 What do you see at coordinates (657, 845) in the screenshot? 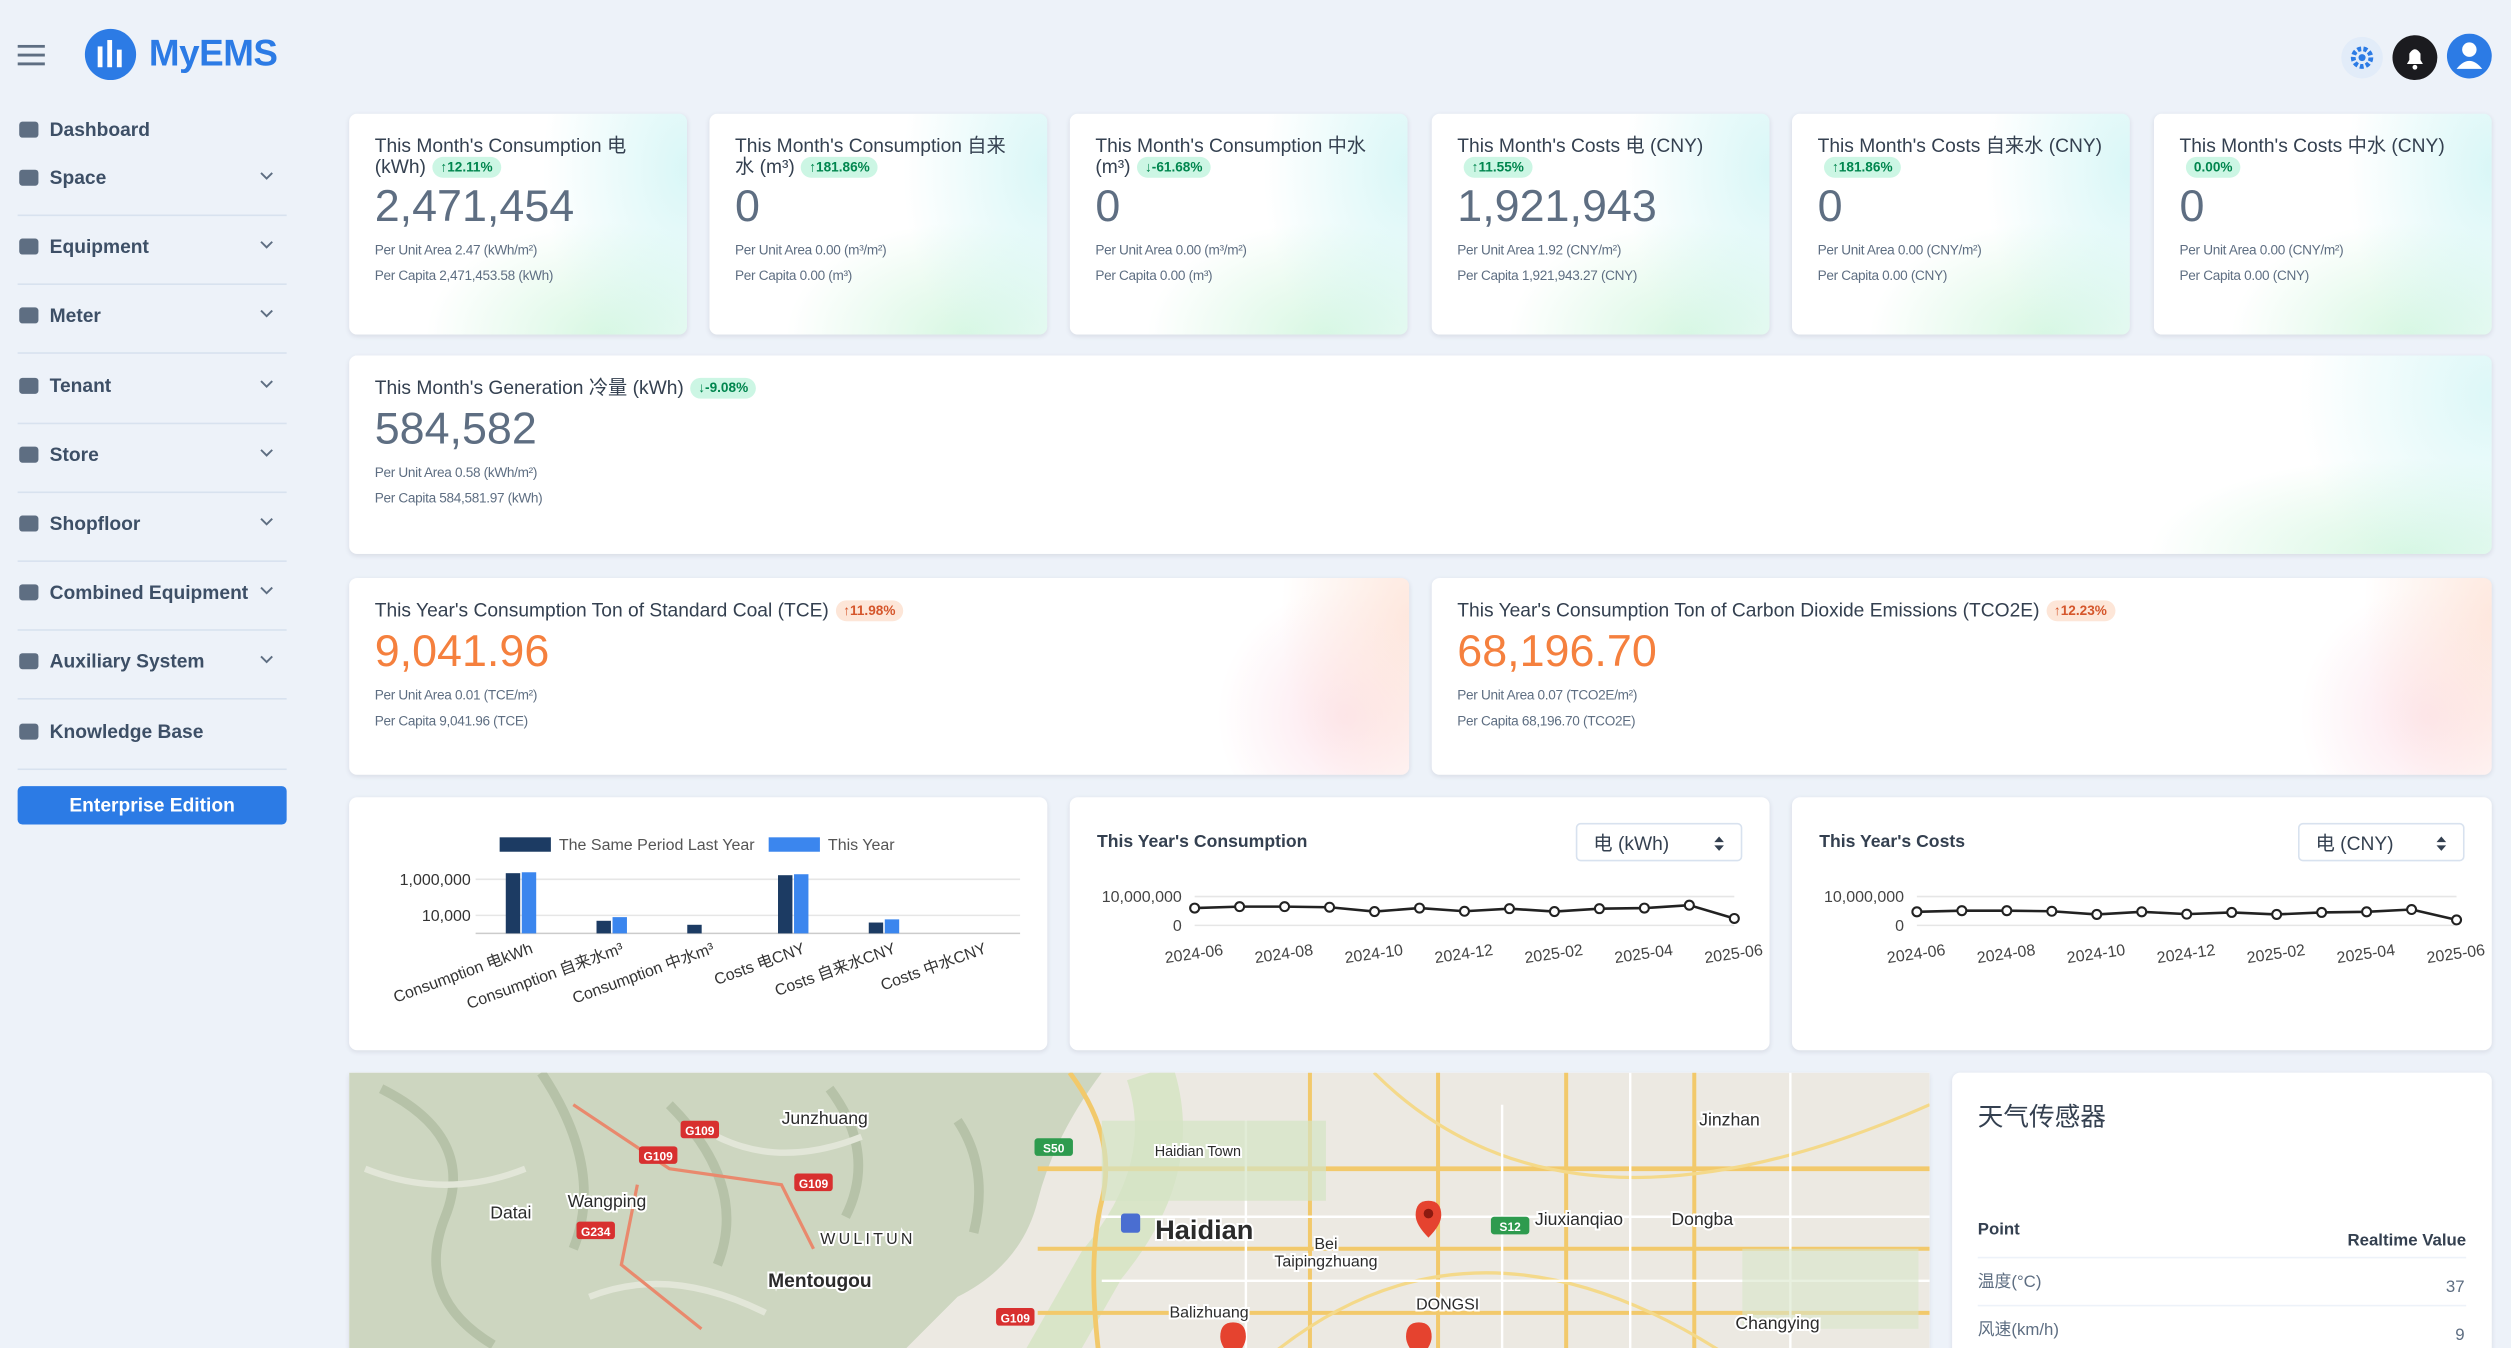
I see `legend-label: The Same Period Last Year` at bounding box center [657, 845].